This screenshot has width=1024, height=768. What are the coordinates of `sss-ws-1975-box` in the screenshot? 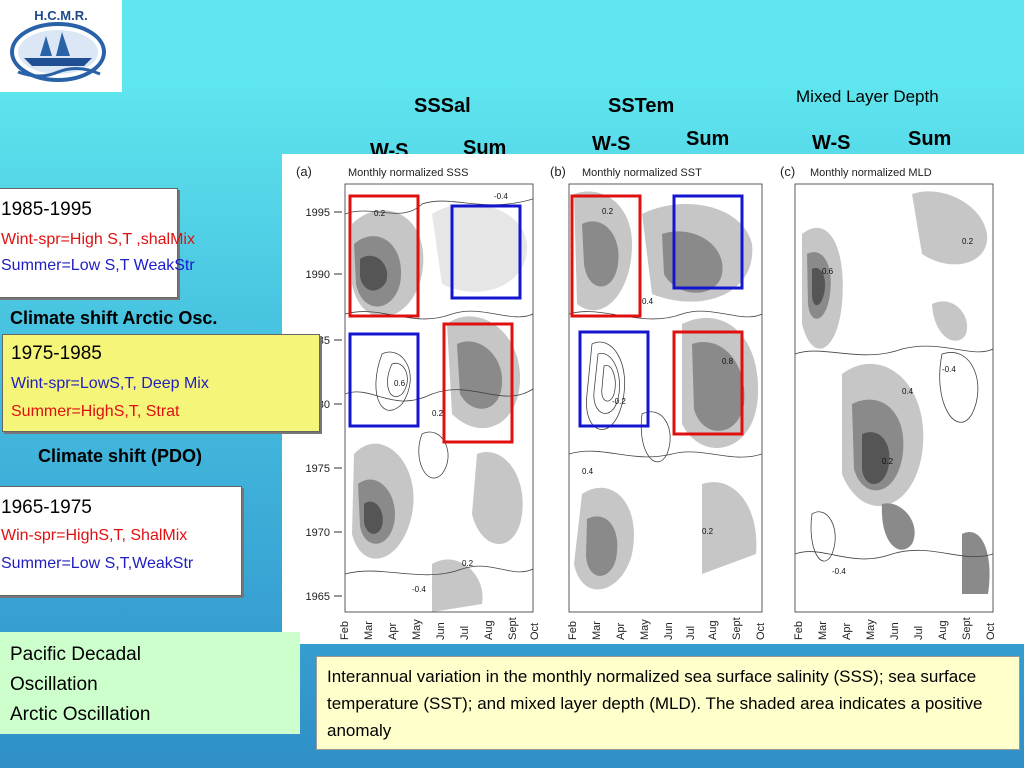 It's located at (384, 380).